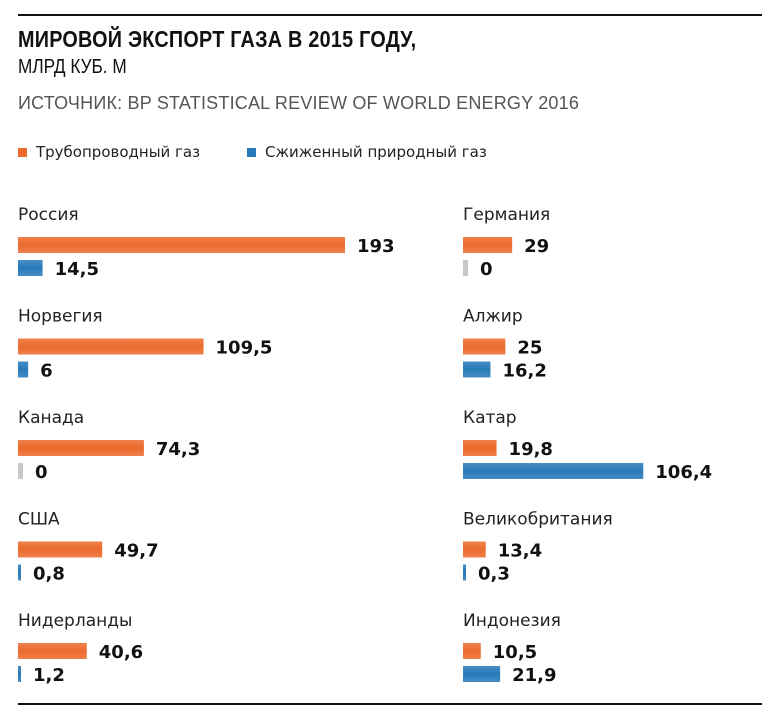 This screenshot has width=780, height=719. I want to click on value-label-pipeline: 10,5, so click(515, 652).